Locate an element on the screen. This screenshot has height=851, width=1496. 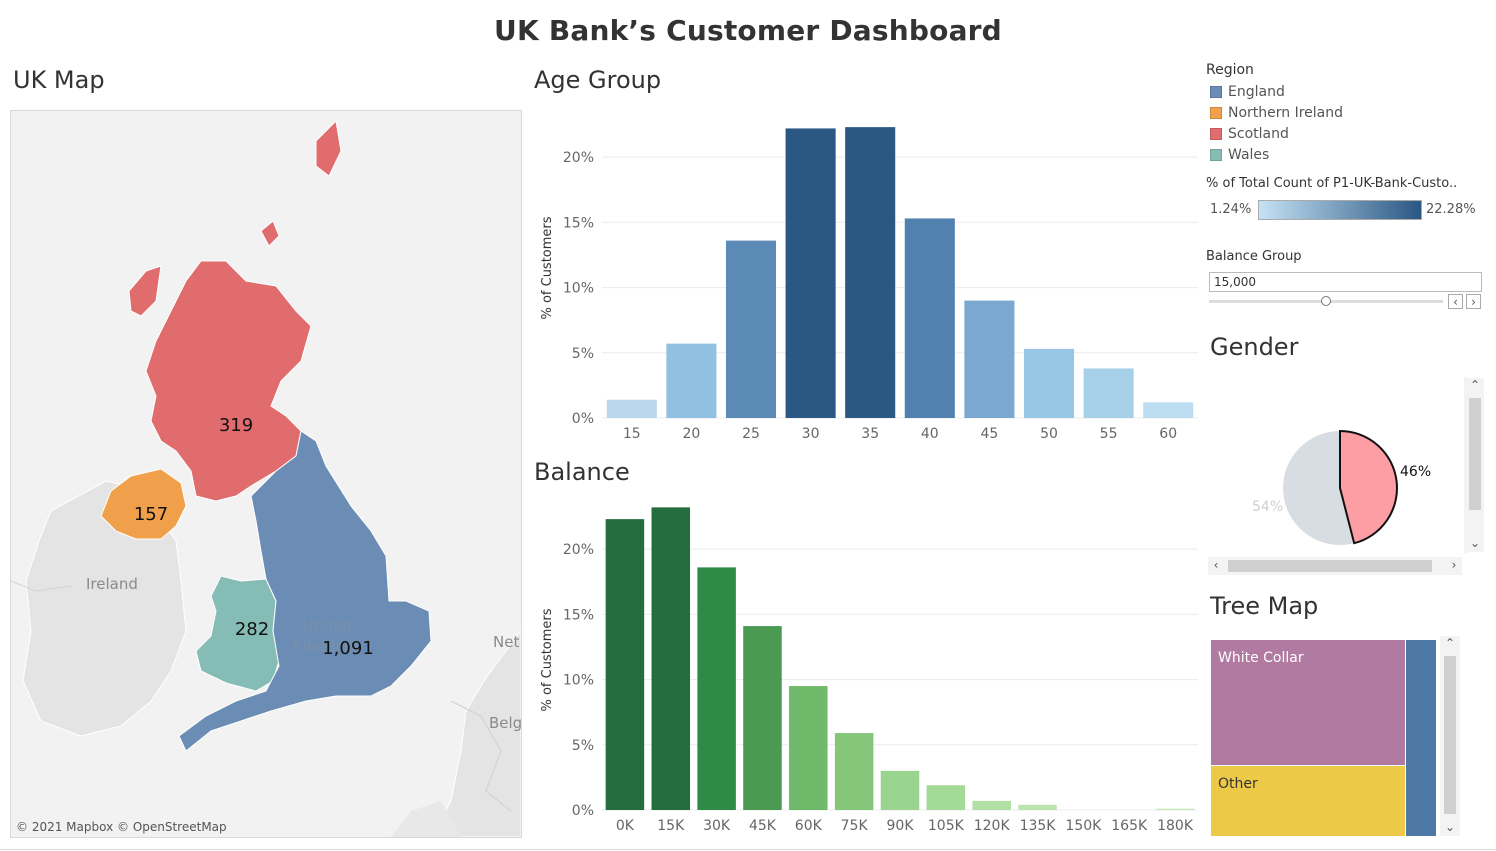
balance-x-tick-label: 165K is located at coordinates (1129, 826).